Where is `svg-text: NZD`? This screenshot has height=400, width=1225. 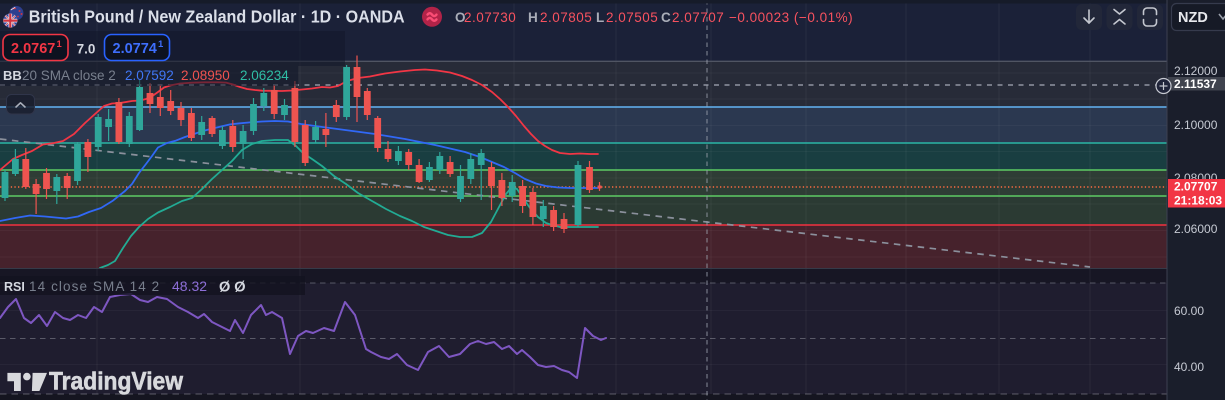 svg-text: NZD is located at coordinates (1193, 18).